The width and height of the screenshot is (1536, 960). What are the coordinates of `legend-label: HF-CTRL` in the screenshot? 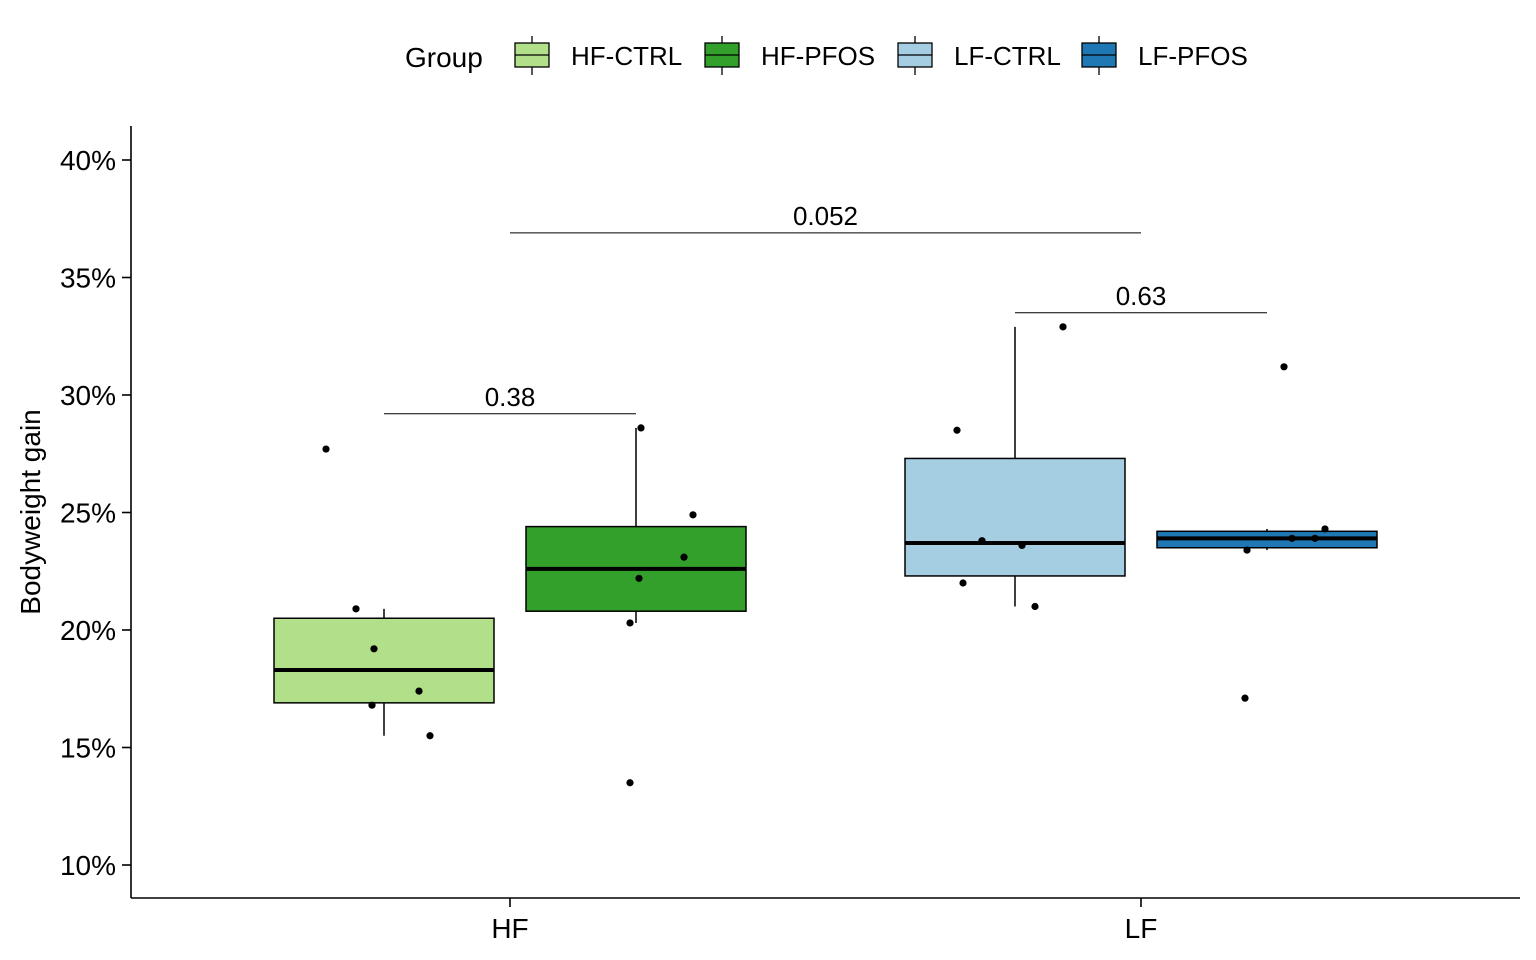 It's located at (626, 56).